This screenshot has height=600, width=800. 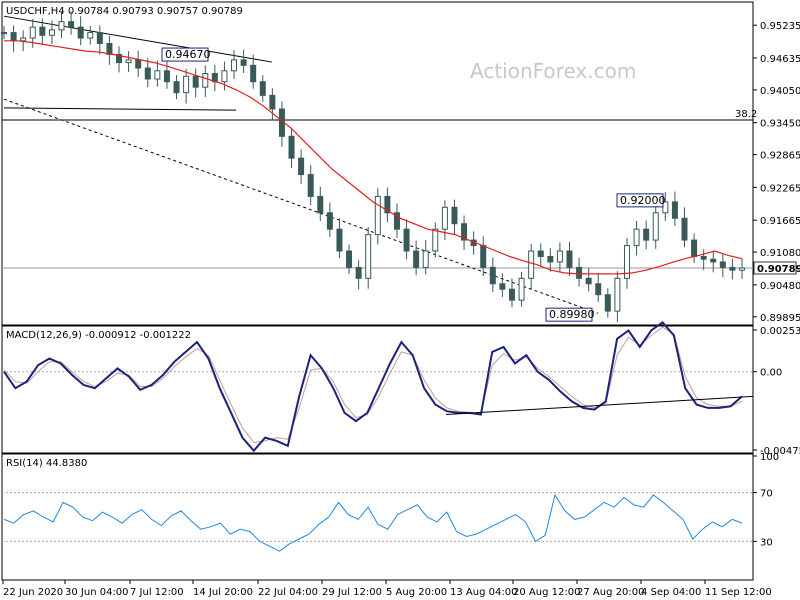 What do you see at coordinates (780, 221) in the screenshot?
I see `price-tick-label: 0.91665` at bounding box center [780, 221].